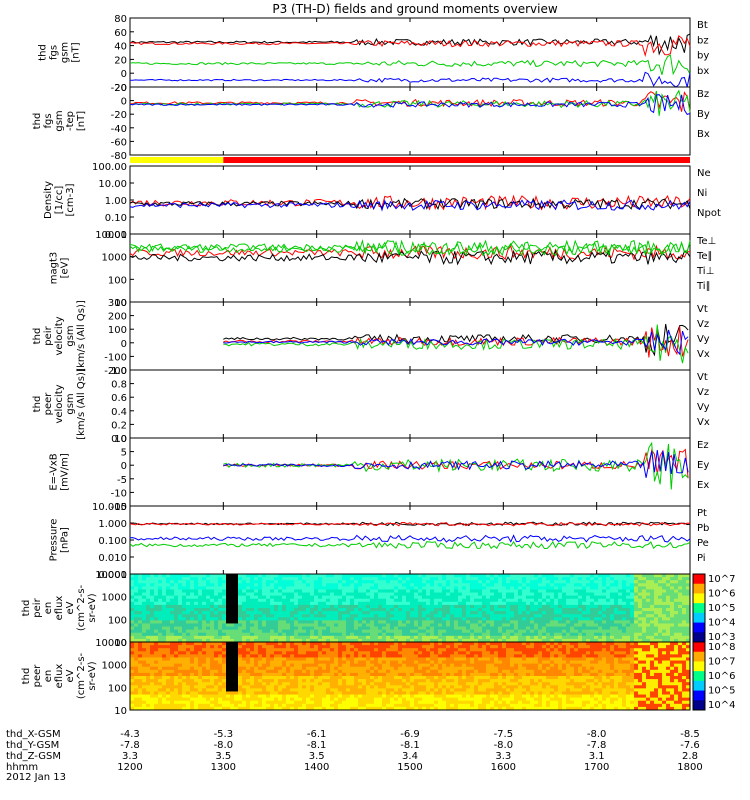 The image size is (750, 800). I want to click on y-tick-label: 10, so click(120, 643).